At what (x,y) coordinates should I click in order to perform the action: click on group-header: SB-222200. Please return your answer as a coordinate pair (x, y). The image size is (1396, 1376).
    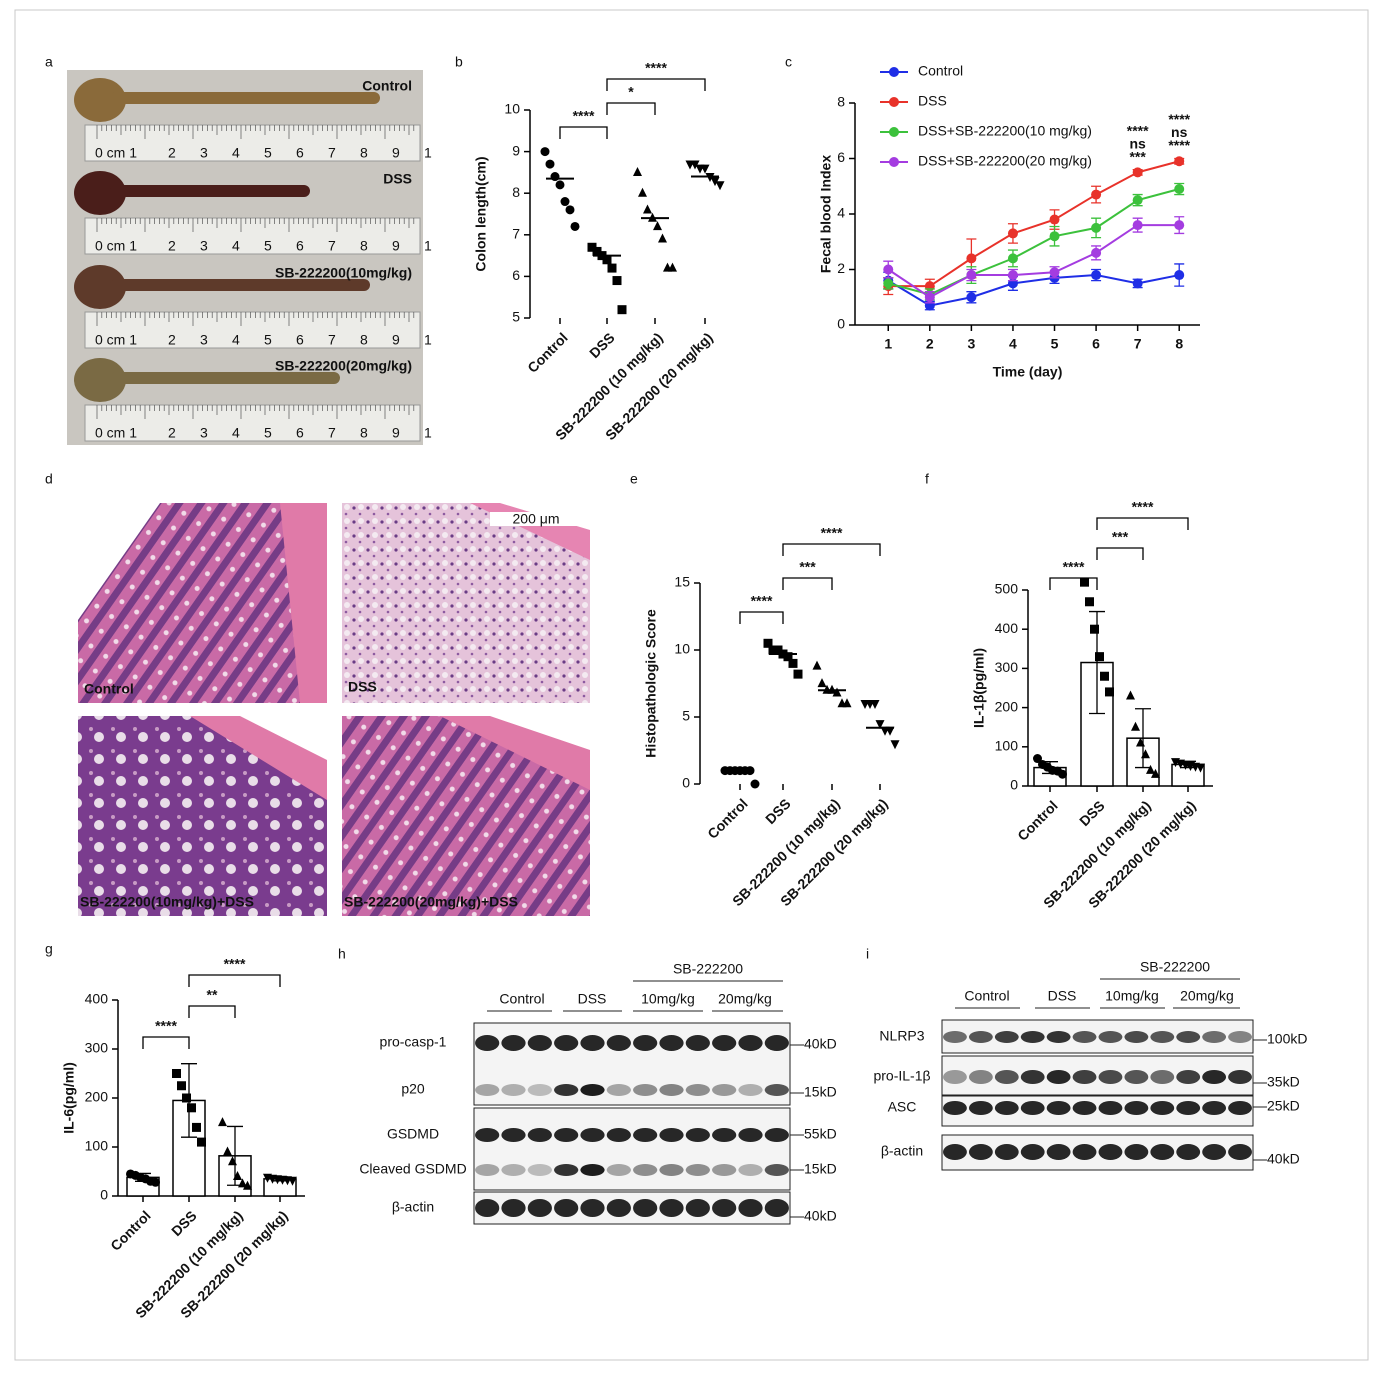
    Looking at the image, I should click on (708, 969).